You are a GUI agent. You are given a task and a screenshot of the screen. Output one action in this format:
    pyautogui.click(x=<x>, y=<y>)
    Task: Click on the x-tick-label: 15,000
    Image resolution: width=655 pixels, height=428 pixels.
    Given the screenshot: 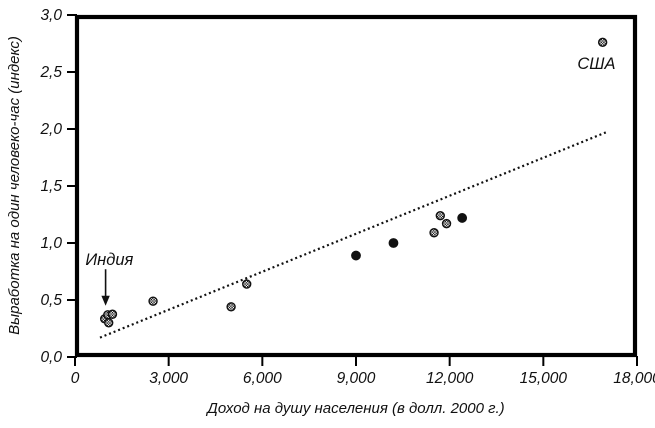 What is the action you would take?
    pyautogui.click(x=544, y=378)
    